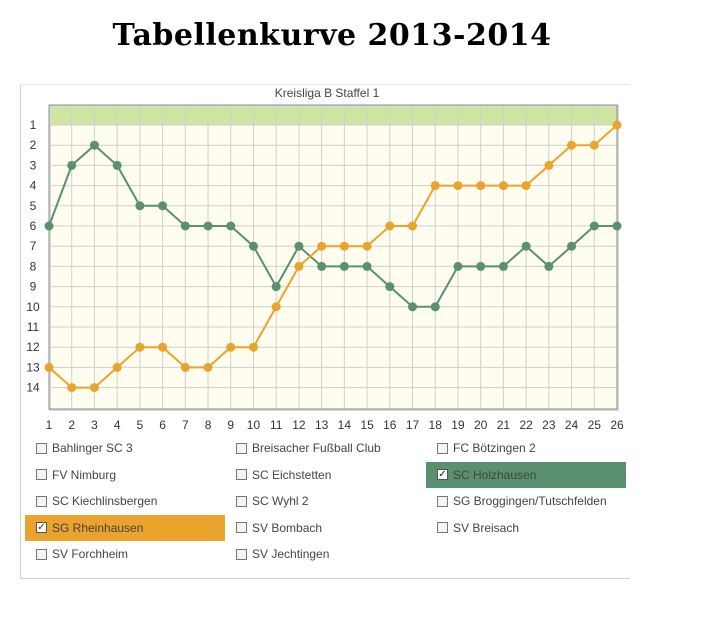 The image size is (706, 641). I want to click on legend-label: SC Wyhl 2, so click(280, 501).